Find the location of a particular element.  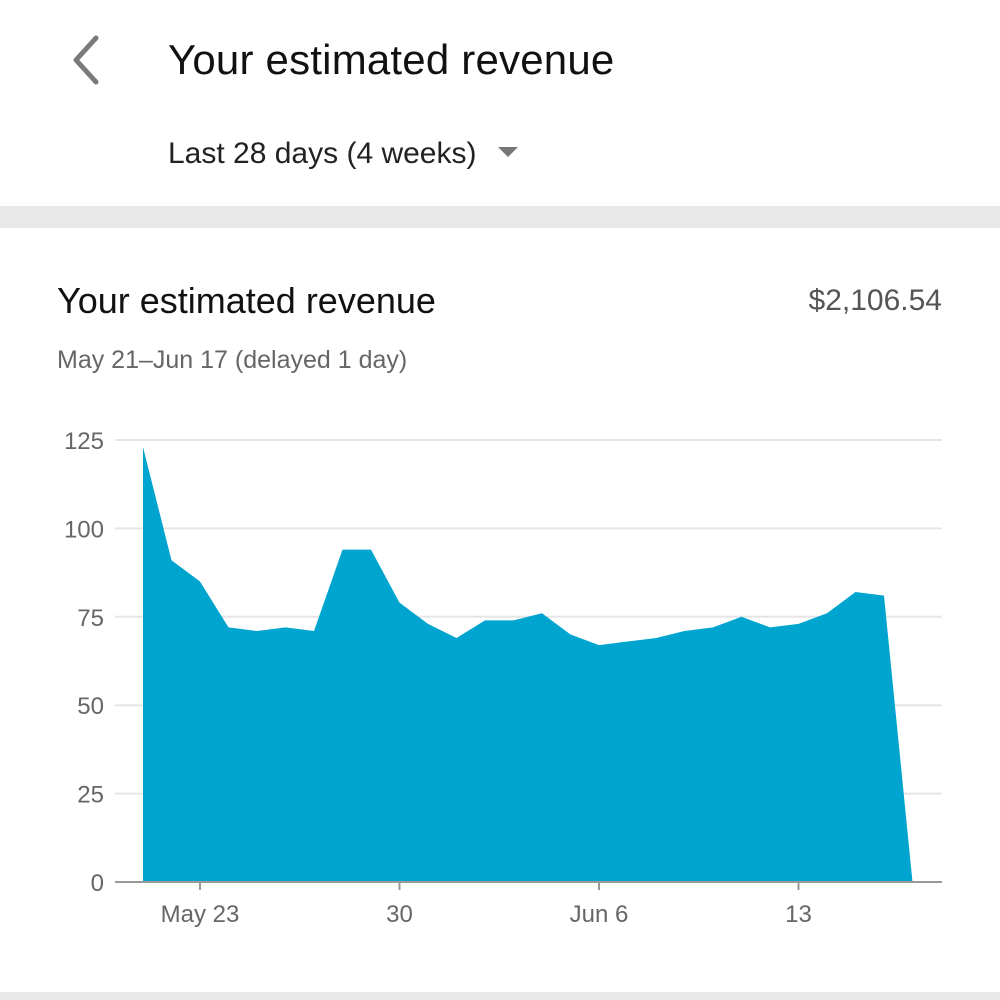

date-range-subtitle: May 21–Jun 17 (delayed 1 day) is located at coordinates (232, 360).